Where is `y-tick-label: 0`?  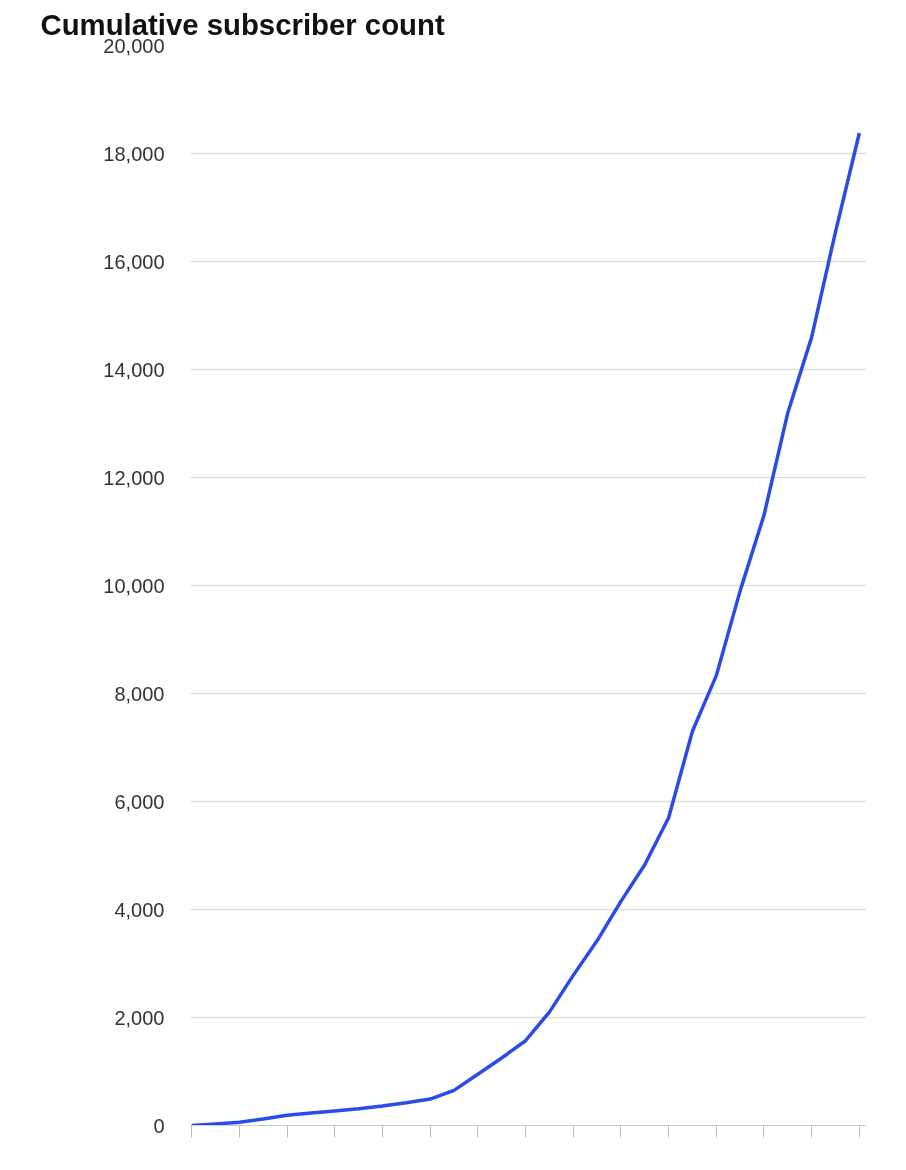
y-tick-label: 0 is located at coordinates (159, 1125).